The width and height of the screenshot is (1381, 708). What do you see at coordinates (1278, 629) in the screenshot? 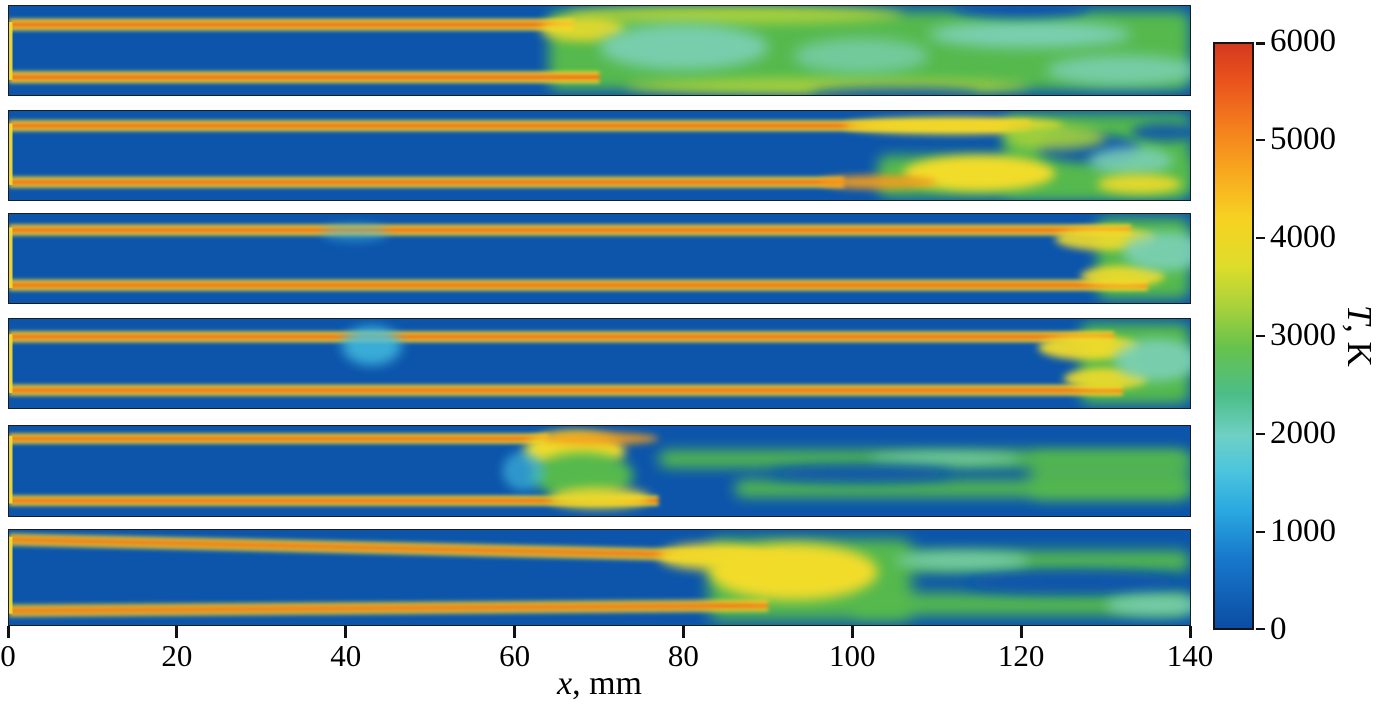
I see `colorbar-tick-label: 0` at bounding box center [1278, 629].